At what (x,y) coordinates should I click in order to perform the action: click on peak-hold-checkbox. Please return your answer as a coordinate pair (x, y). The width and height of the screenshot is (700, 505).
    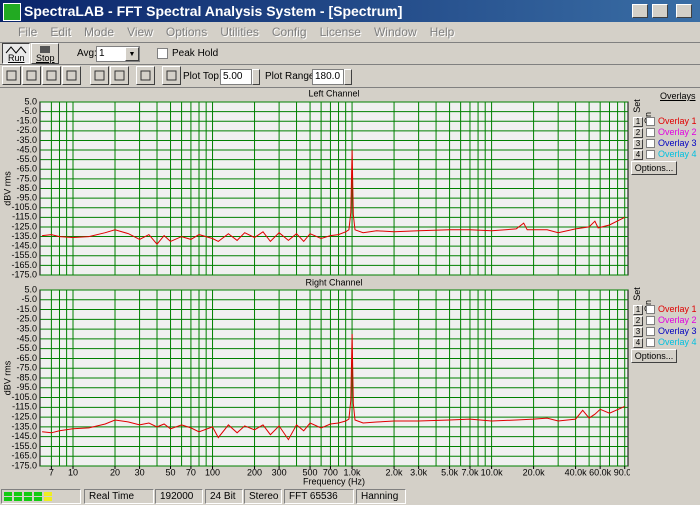
    Looking at the image, I should click on (162, 53).